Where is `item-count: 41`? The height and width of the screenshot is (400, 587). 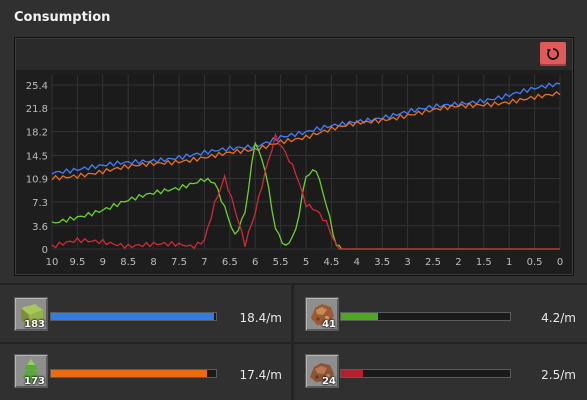 item-count: 41 is located at coordinates (329, 324).